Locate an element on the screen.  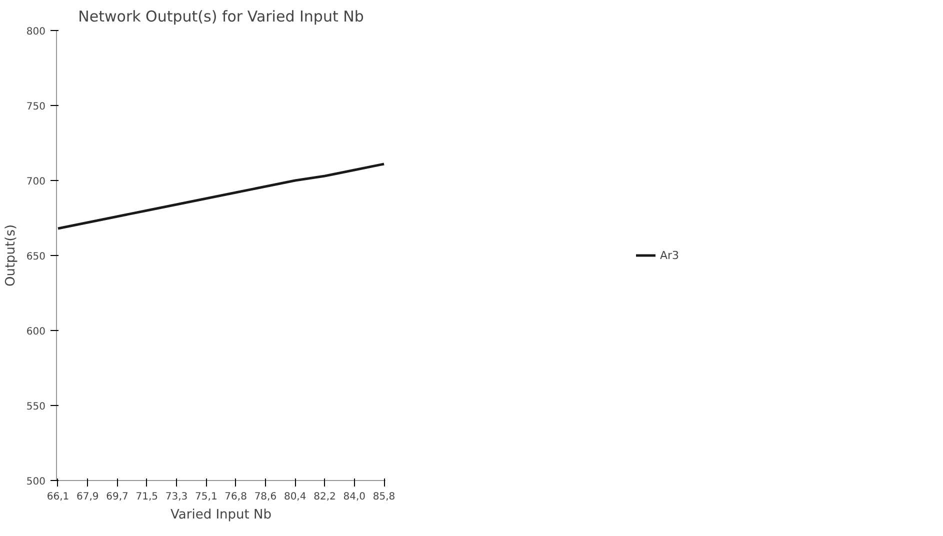
y-tick-label: 550 is located at coordinates (36, 407).